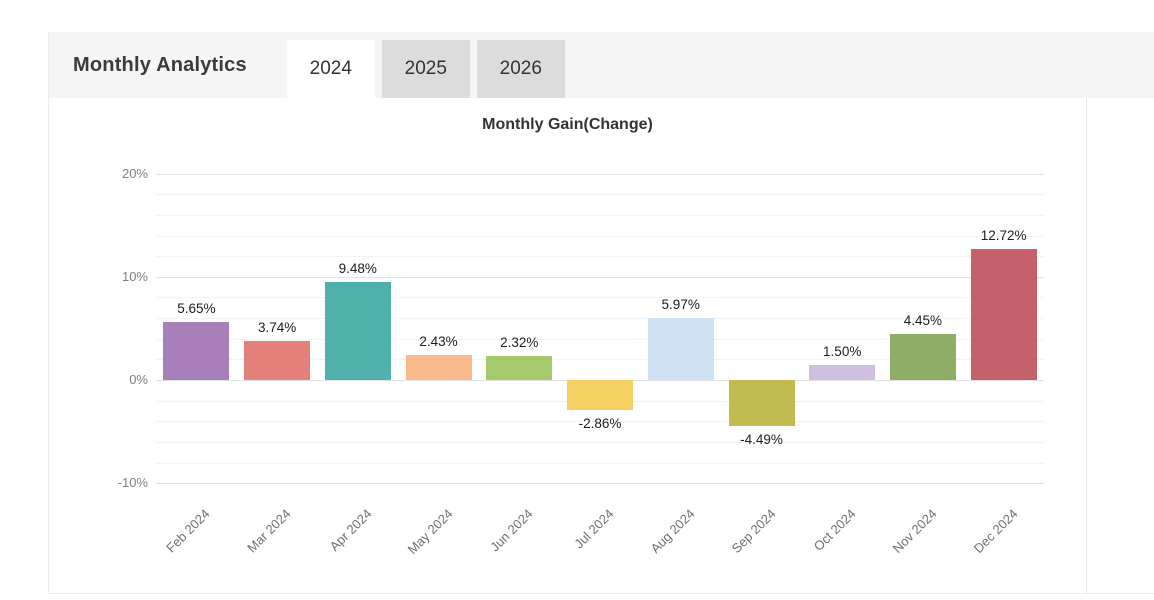  I want to click on bar-dec-2024, so click(1003, 314).